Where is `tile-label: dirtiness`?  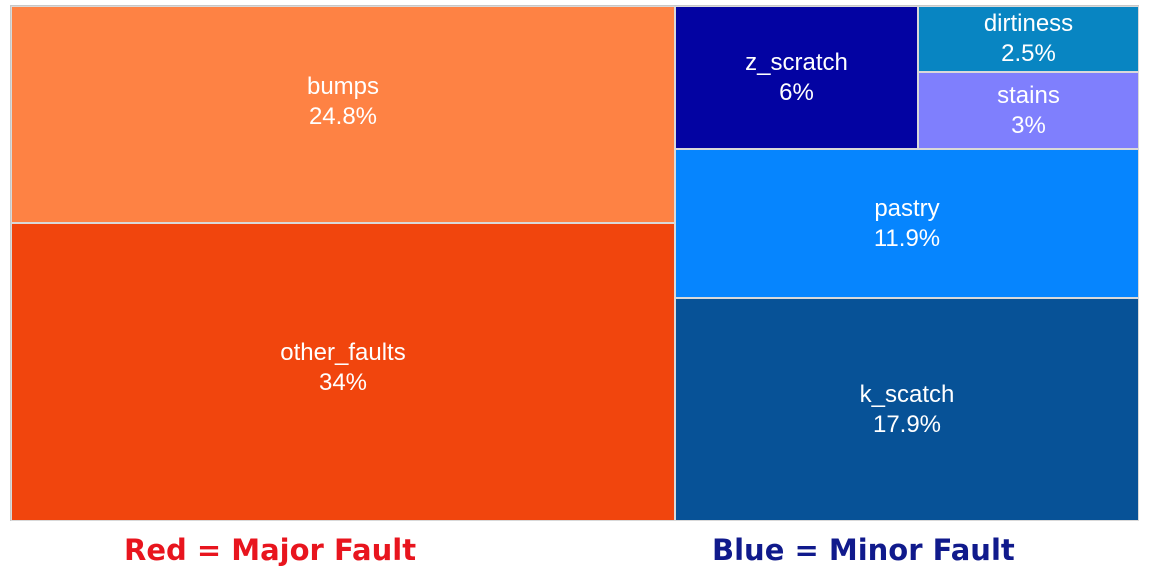 tile-label: dirtiness is located at coordinates (1028, 23).